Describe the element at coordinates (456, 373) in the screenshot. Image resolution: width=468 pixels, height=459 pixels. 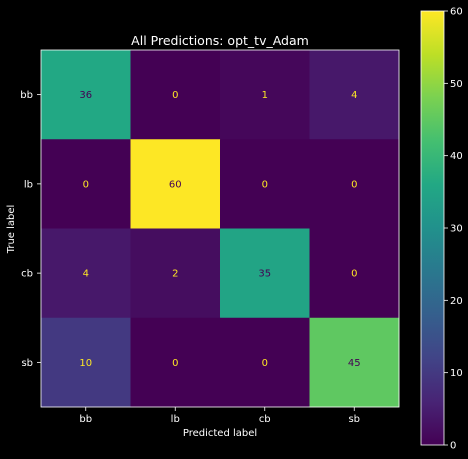
I see `colorbar-tick-label: 10` at that location.